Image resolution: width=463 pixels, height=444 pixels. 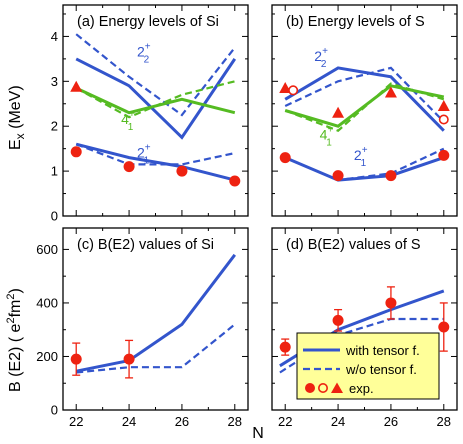 I want to click on series-line-2p1-with-tensor, so click(x=155, y=162).